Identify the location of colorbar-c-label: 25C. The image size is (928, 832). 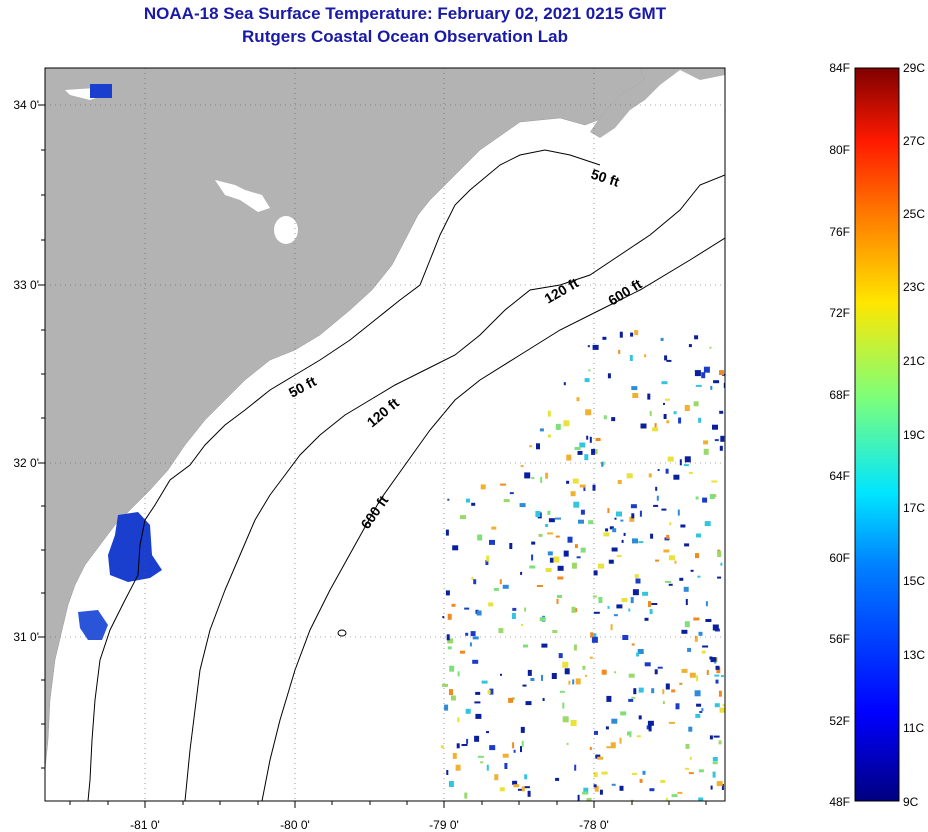
(914, 214).